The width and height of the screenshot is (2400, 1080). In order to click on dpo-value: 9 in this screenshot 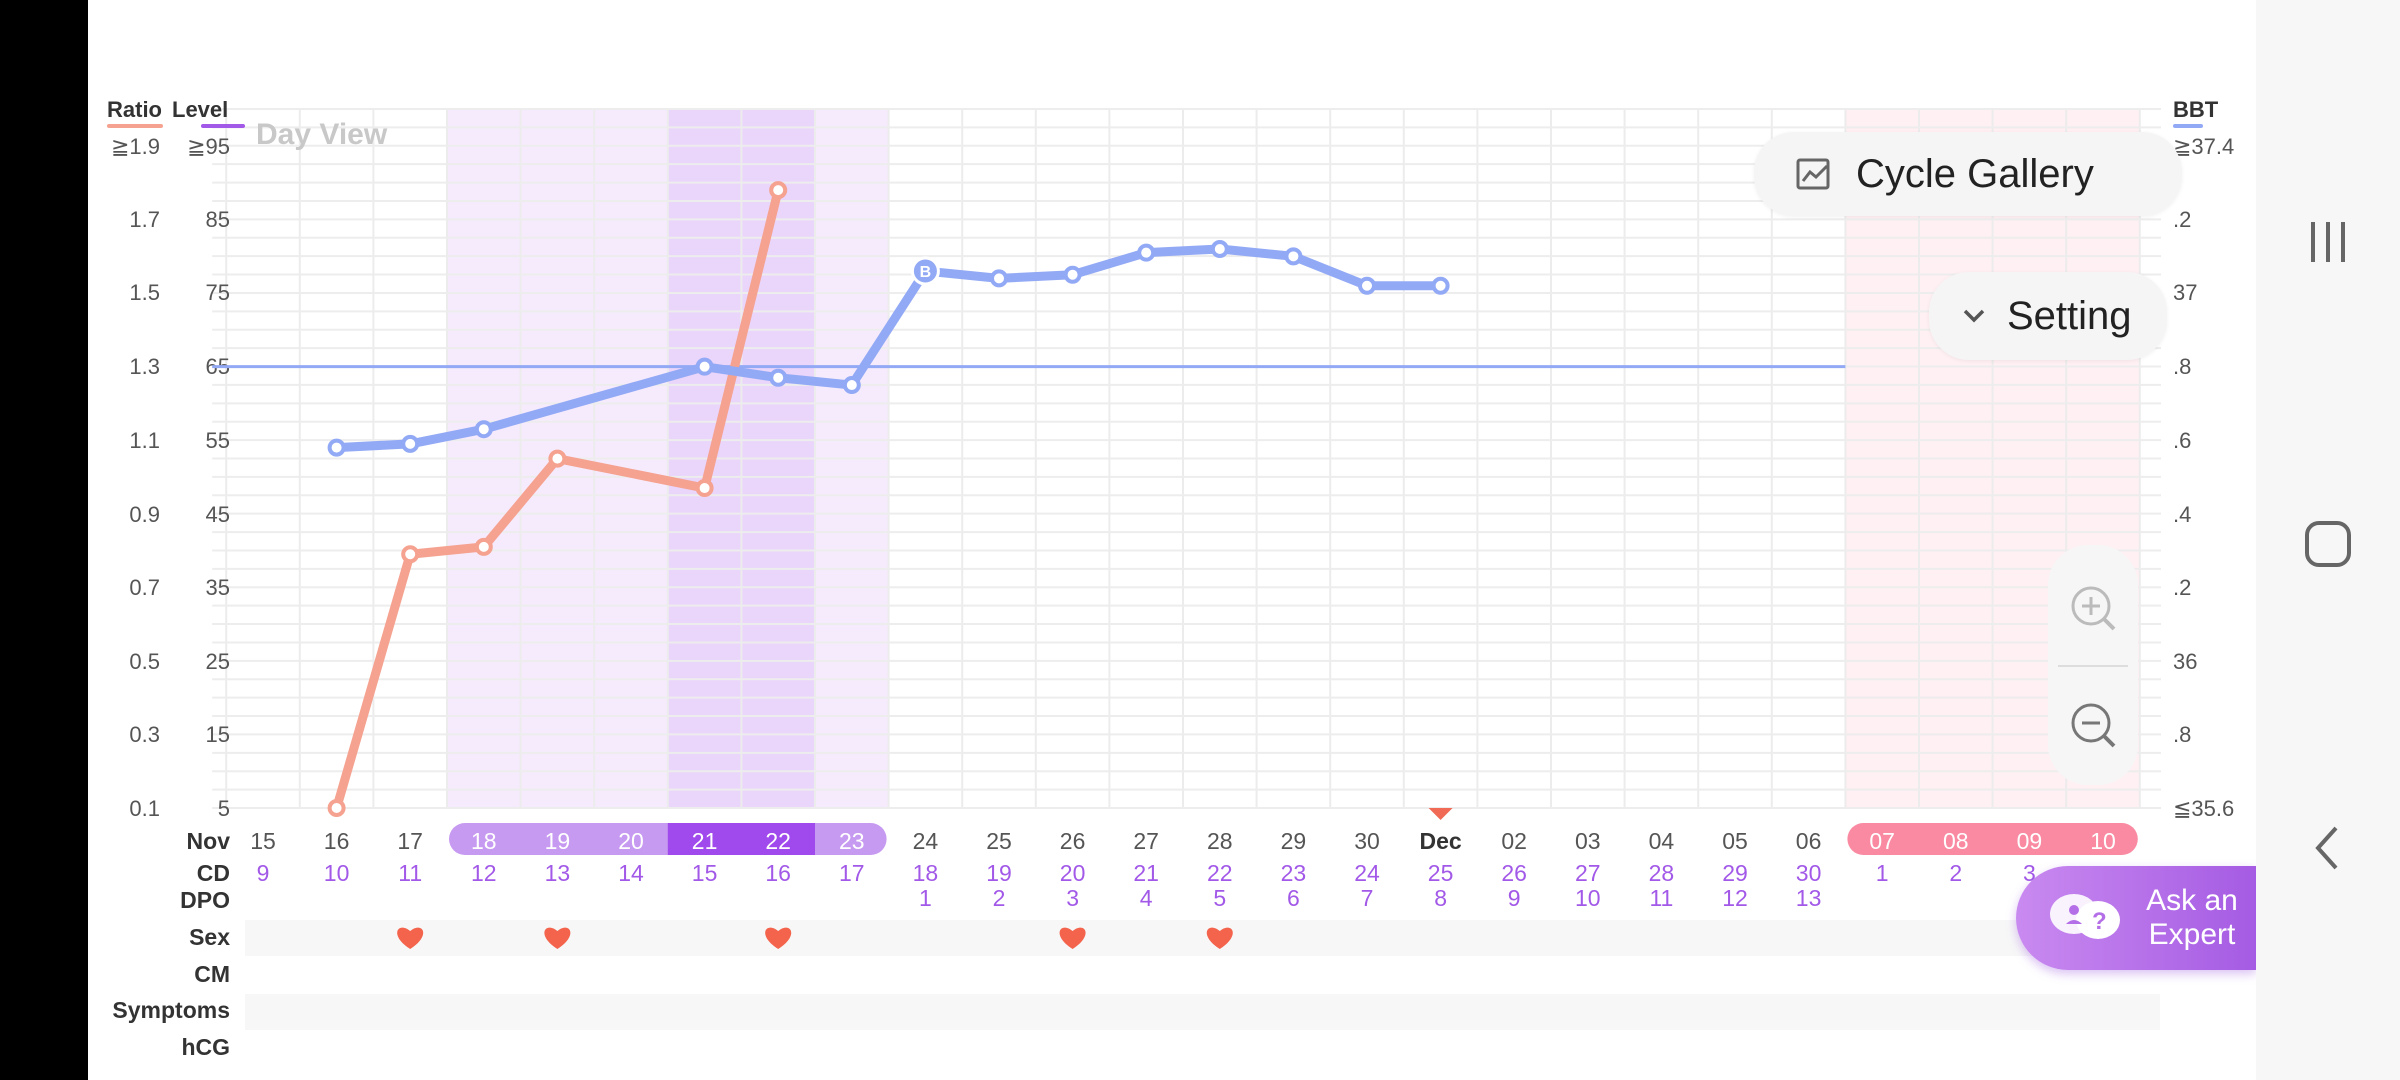, I will do `click(1514, 898)`.